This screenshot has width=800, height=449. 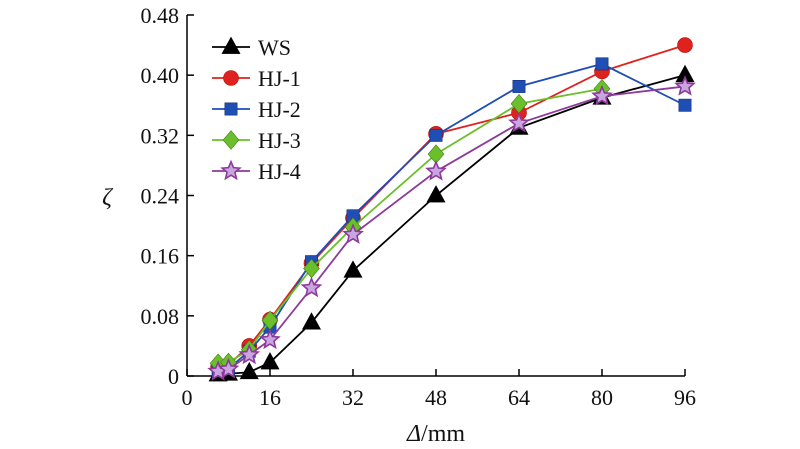 What do you see at coordinates (160, 15) in the screenshot?
I see `y-tick-label: 0.48` at bounding box center [160, 15].